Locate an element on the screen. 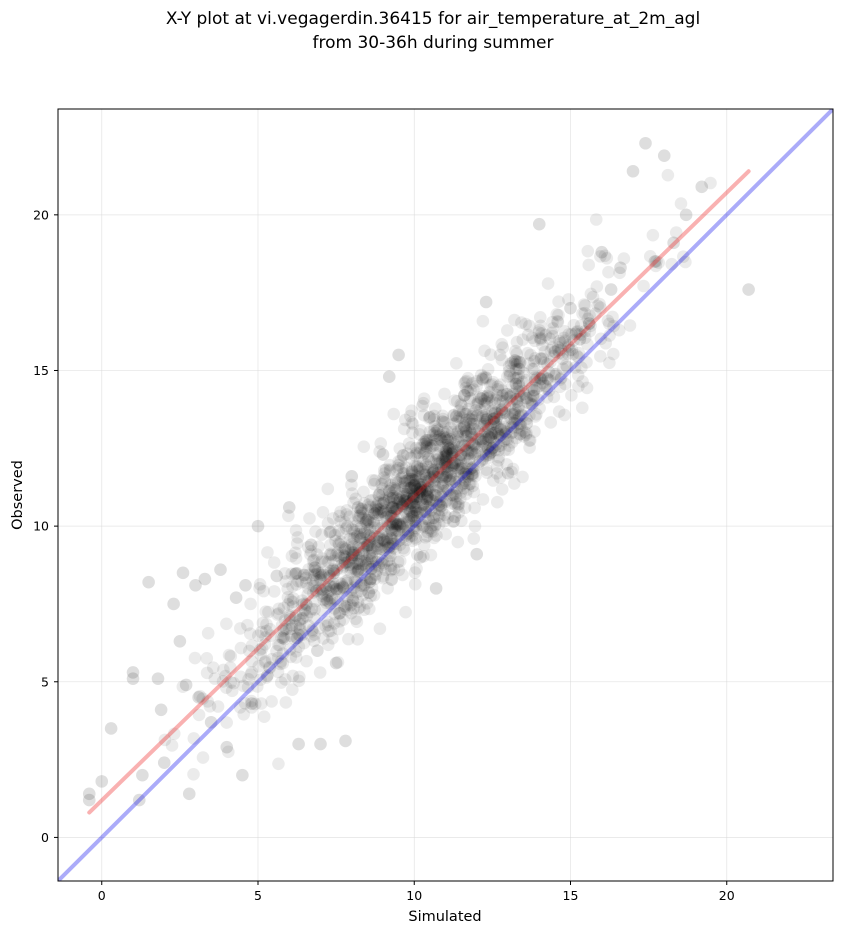 The height and width of the screenshot is (934, 843). y-tick-label: 0 is located at coordinates (45, 837).